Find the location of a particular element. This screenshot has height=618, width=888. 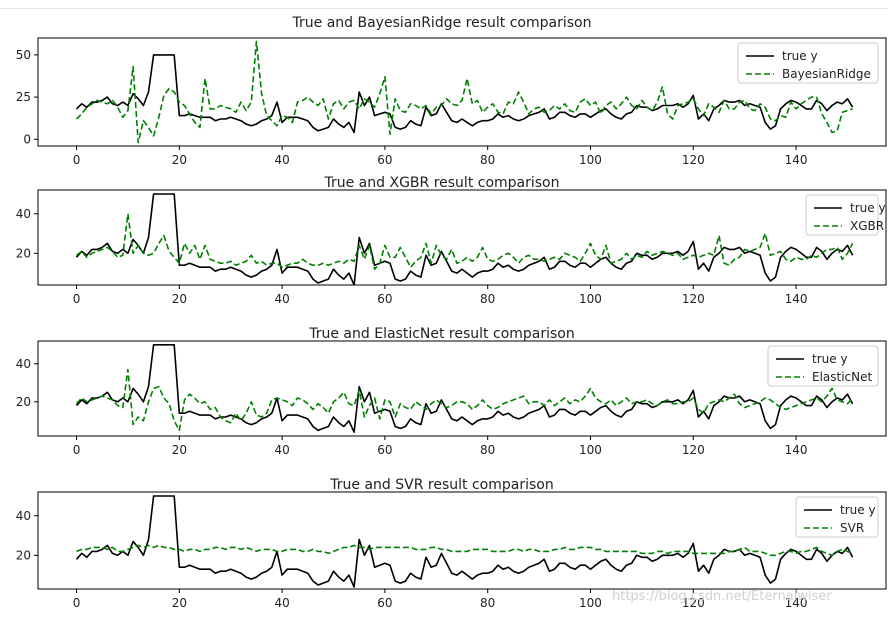

legend: true y SVR is located at coordinates (837, 517).